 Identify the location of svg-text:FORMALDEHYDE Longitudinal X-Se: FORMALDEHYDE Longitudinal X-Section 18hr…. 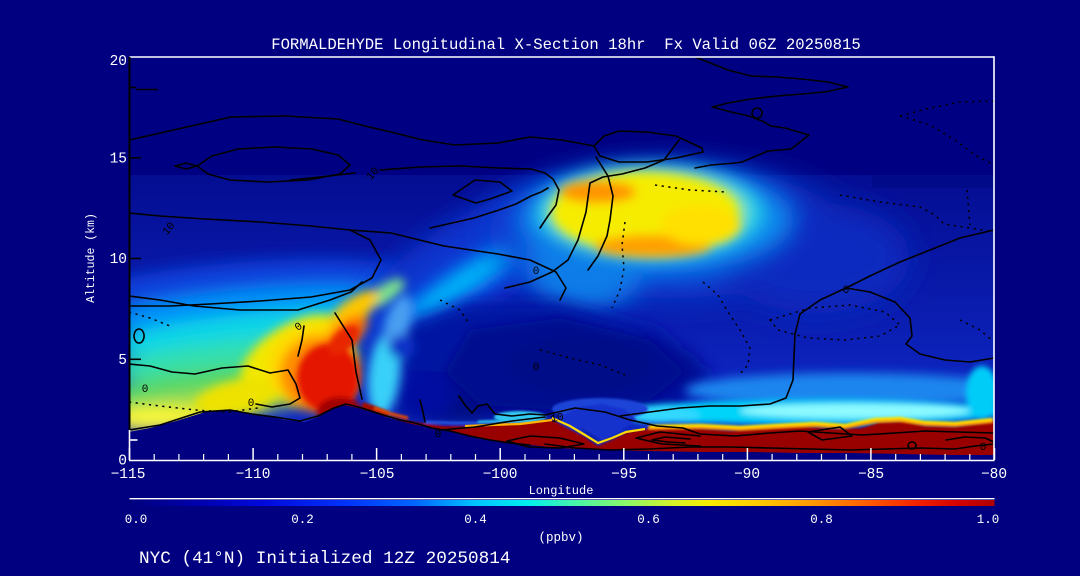
(566, 45).